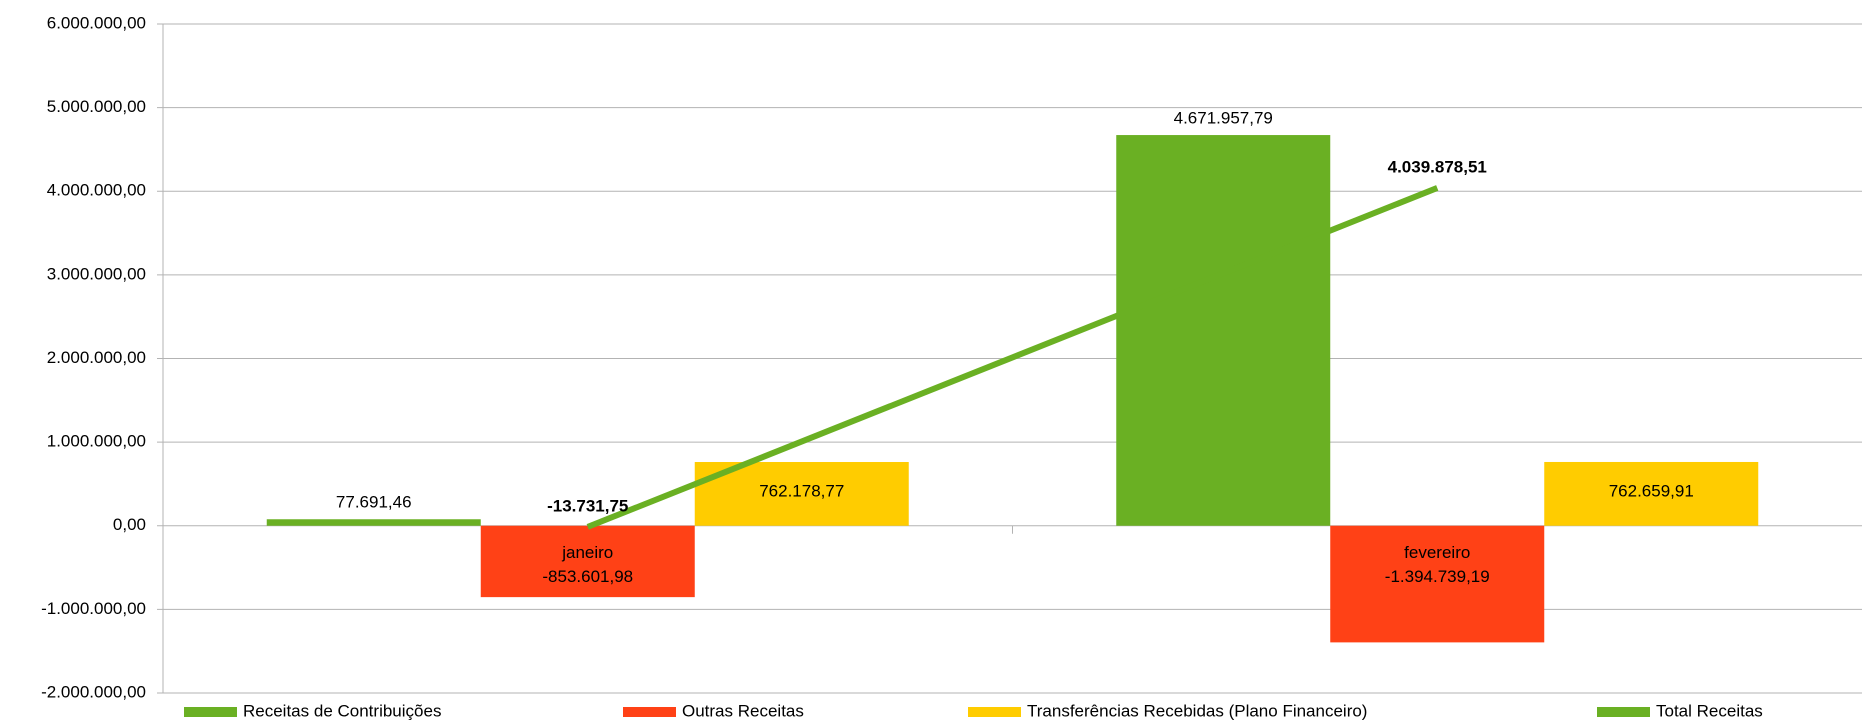 The image size is (1862, 726). What do you see at coordinates (96, 441) in the screenshot?
I see `y-tick-label: 1.000.000,00` at bounding box center [96, 441].